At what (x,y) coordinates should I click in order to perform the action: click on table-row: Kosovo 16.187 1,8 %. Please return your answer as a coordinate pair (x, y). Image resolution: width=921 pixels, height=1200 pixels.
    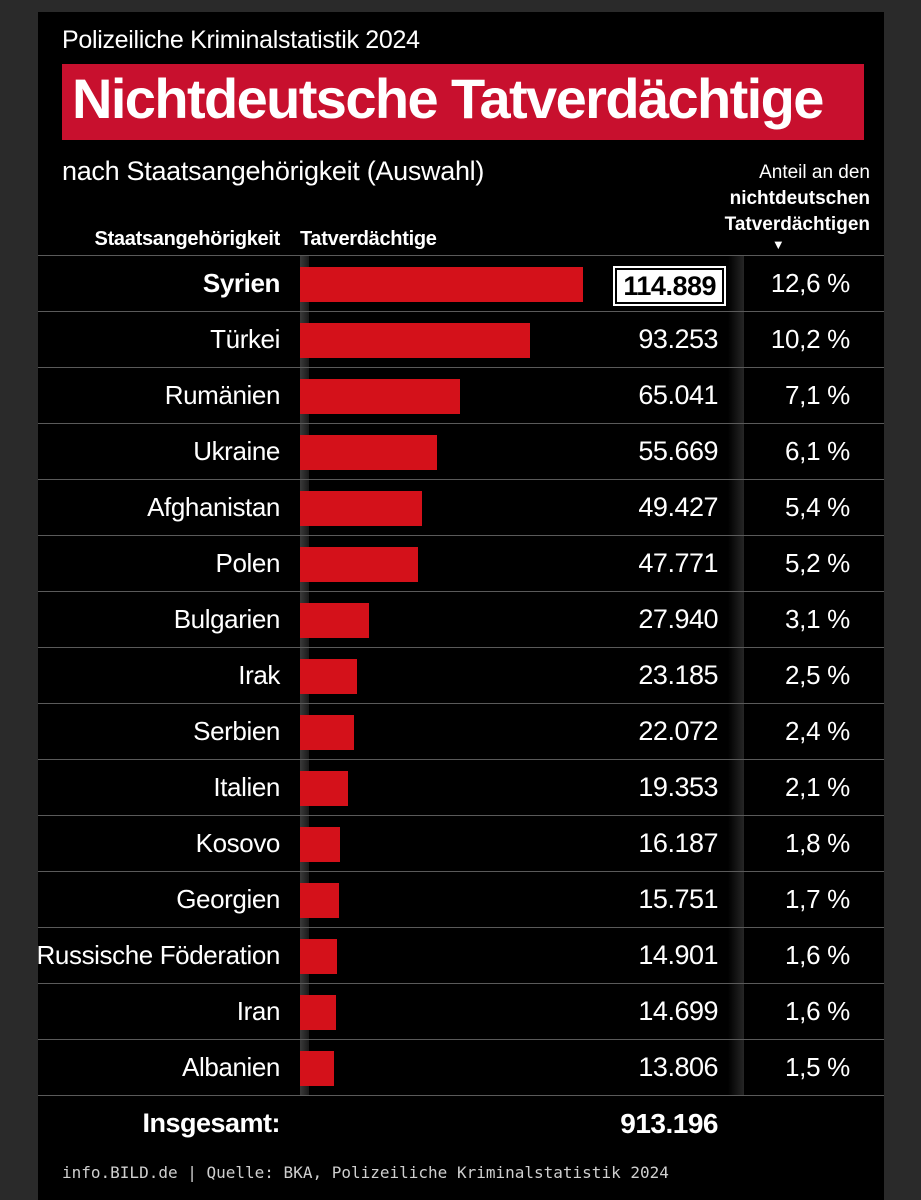
    Looking at the image, I should click on (461, 843).